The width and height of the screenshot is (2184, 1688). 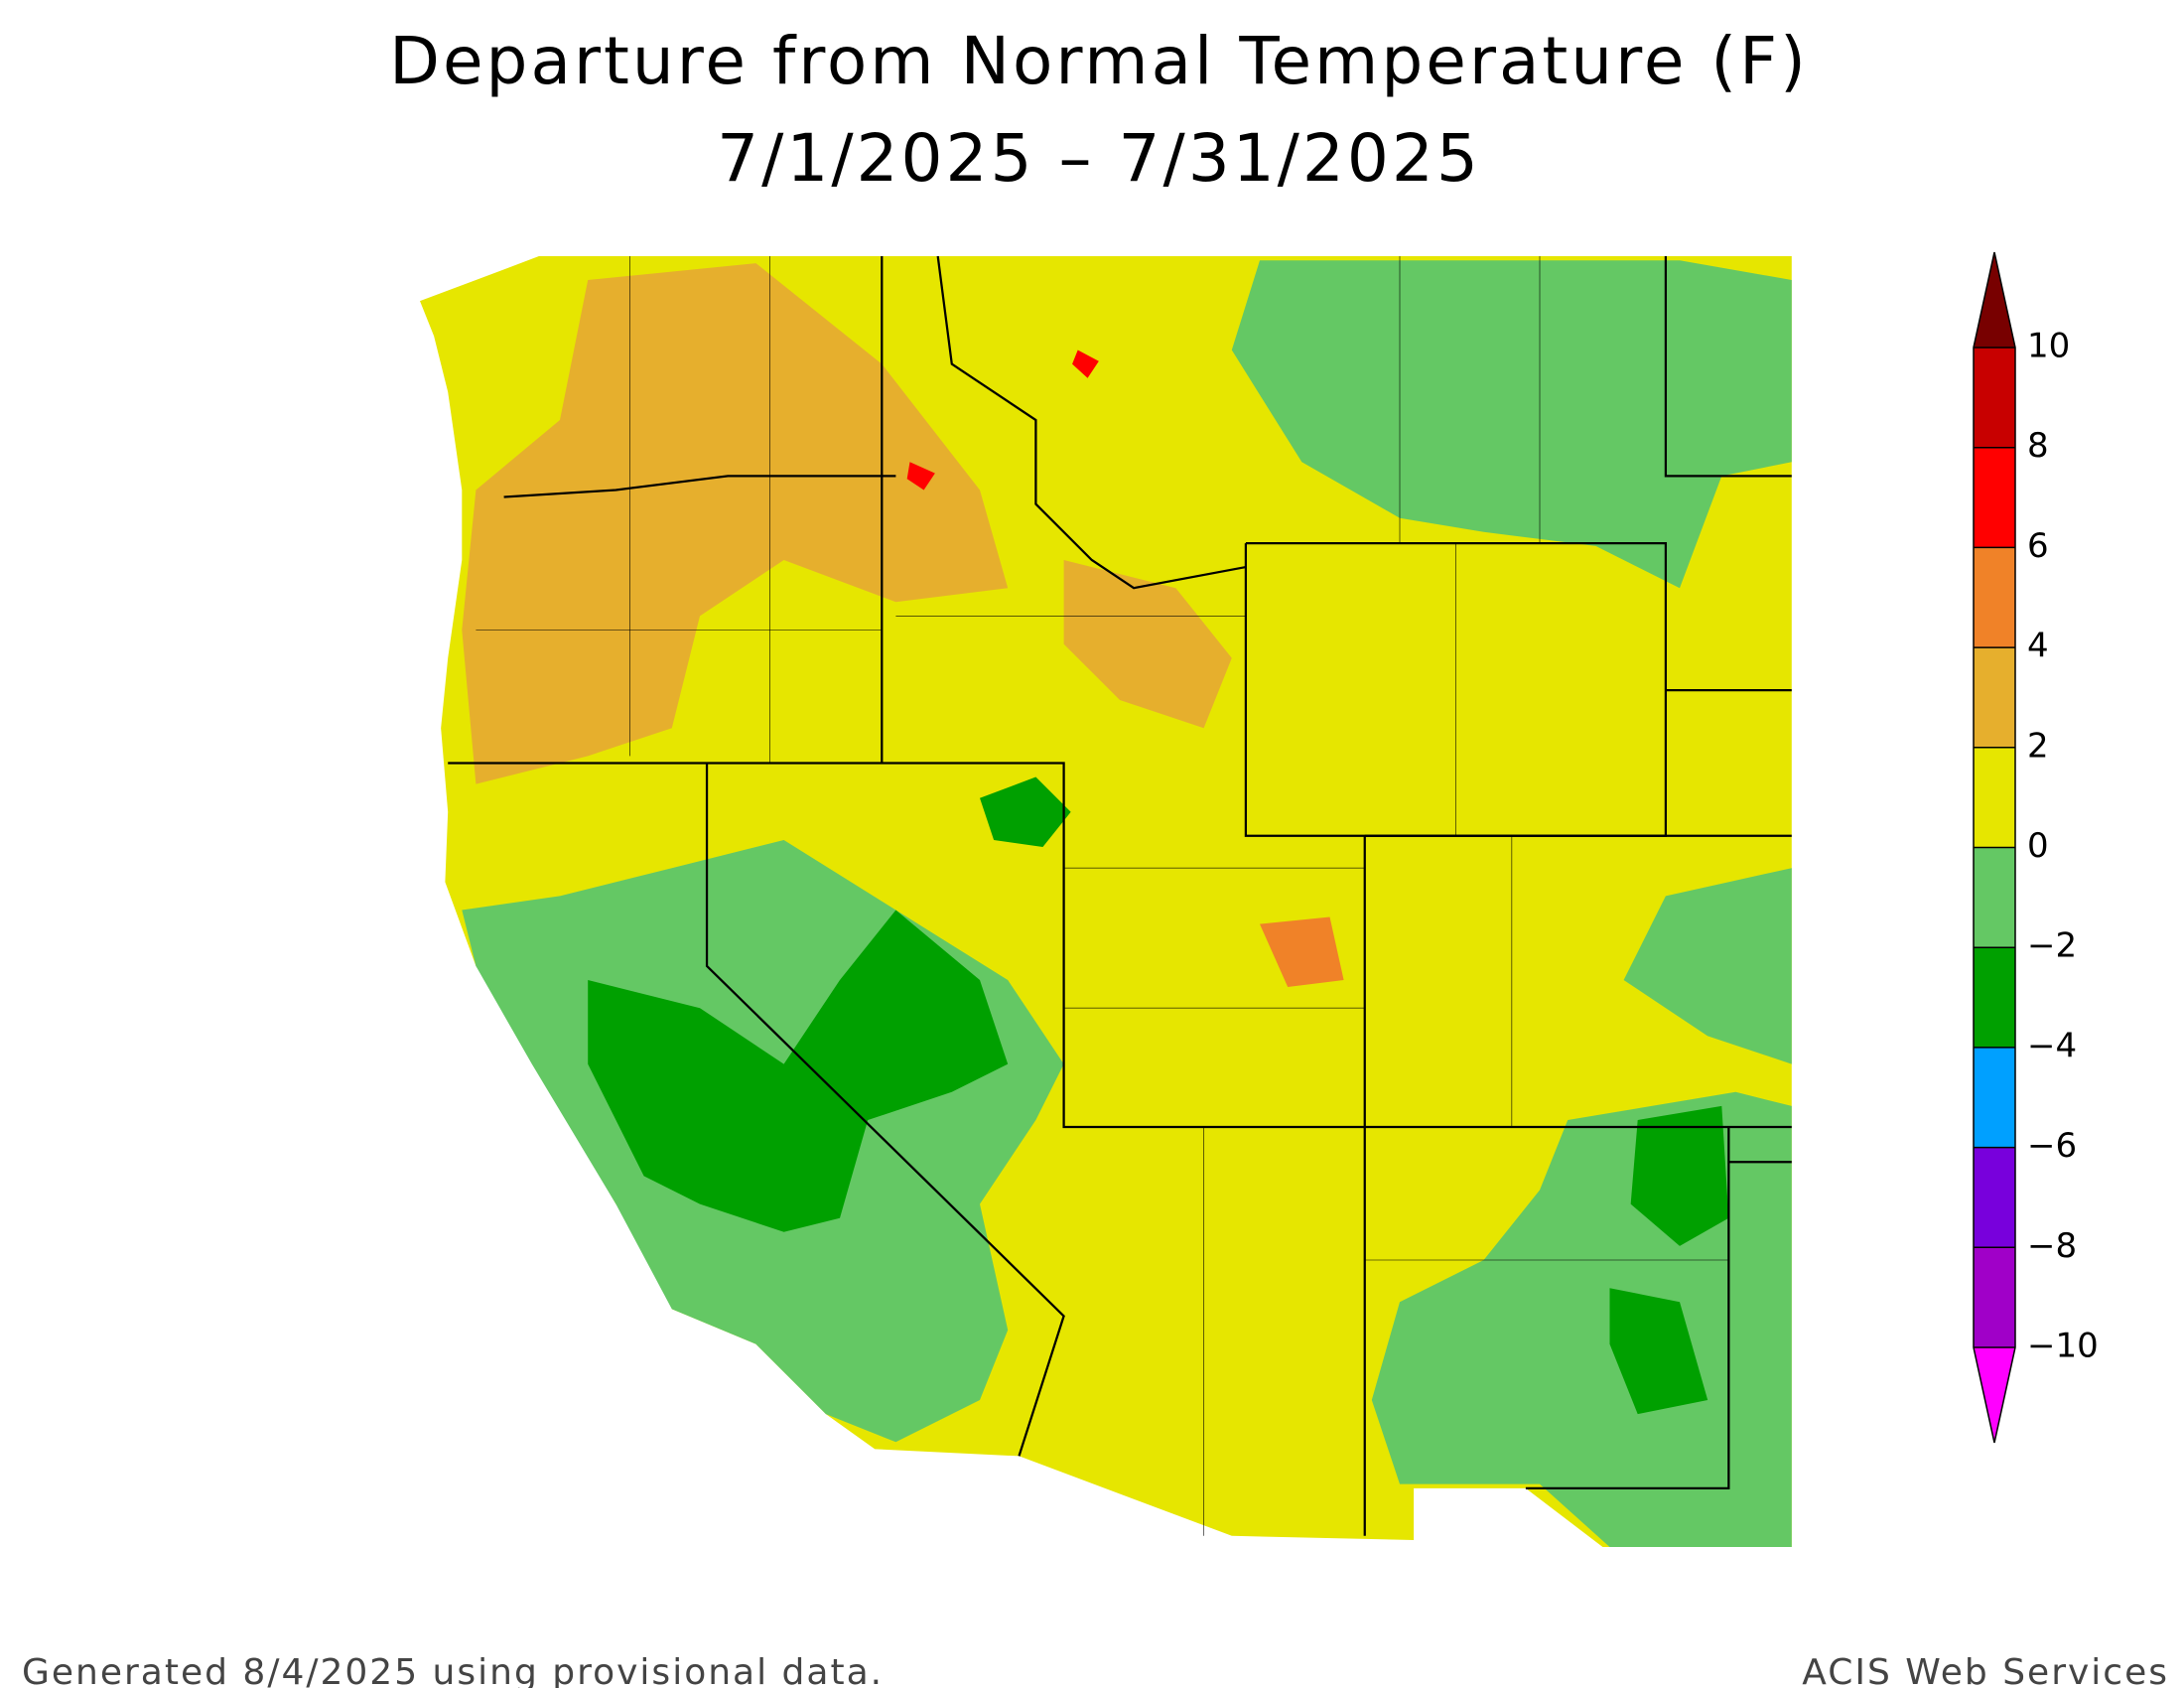 I want to click on colorbar: −10 −8 −6 −4 −2 0 2 4 6 8 10, so click(x=2036, y=847).